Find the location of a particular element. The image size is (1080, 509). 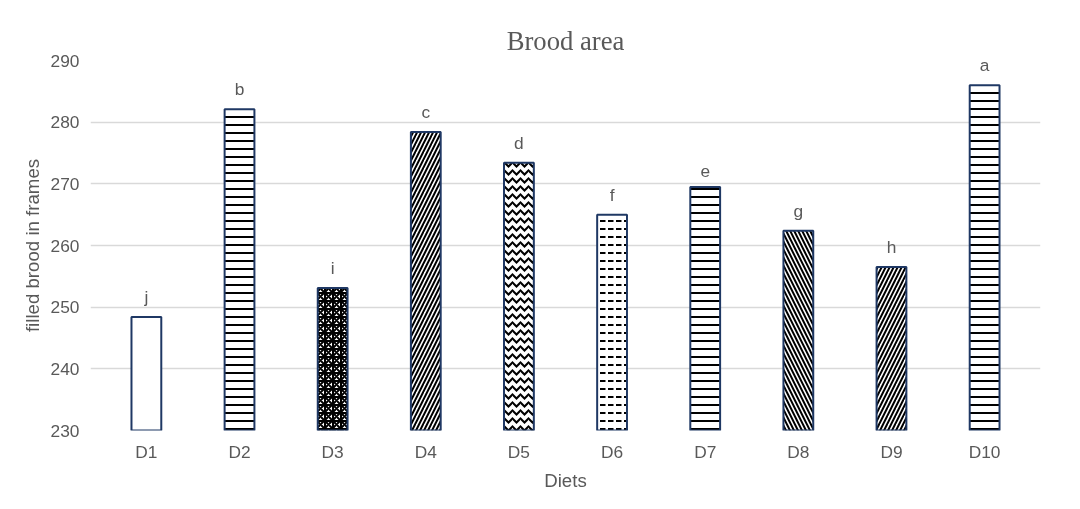

x-tick-label: D3 is located at coordinates (332, 451).